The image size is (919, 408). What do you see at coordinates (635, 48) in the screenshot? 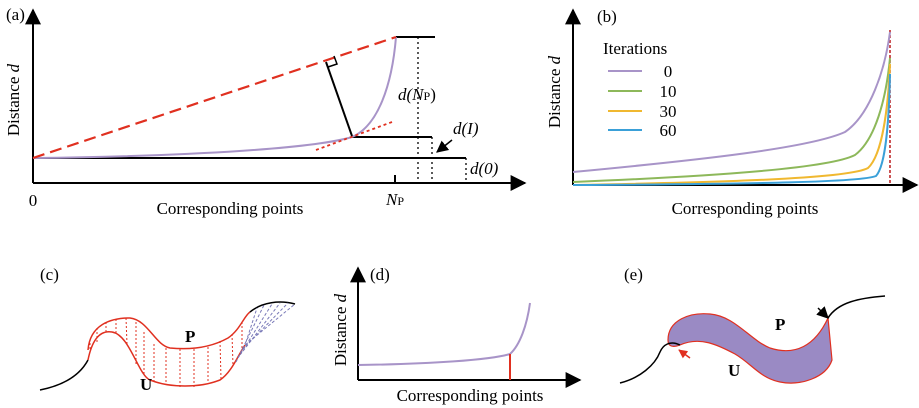
I see `legend-title: Iterations` at bounding box center [635, 48].